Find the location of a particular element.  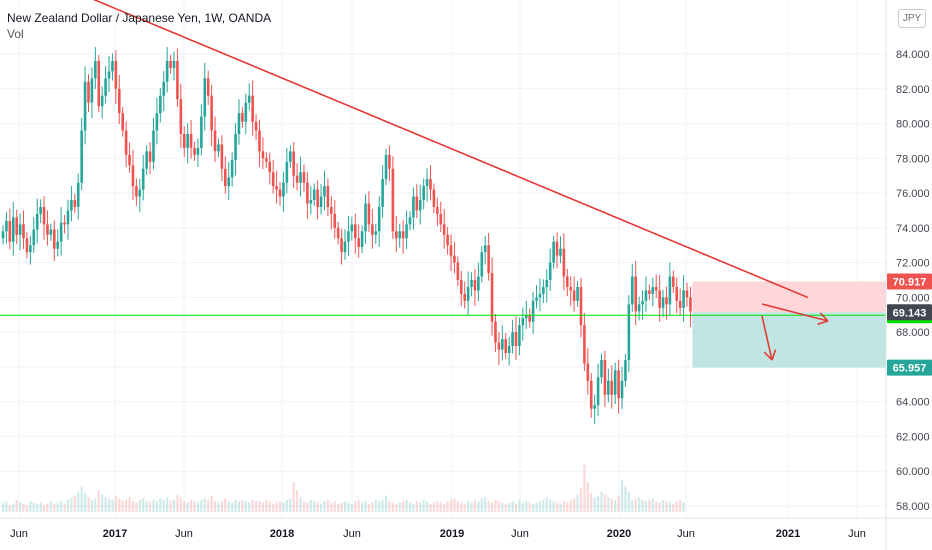

x-tick-label: 2018 is located at coordinates (282, 534).